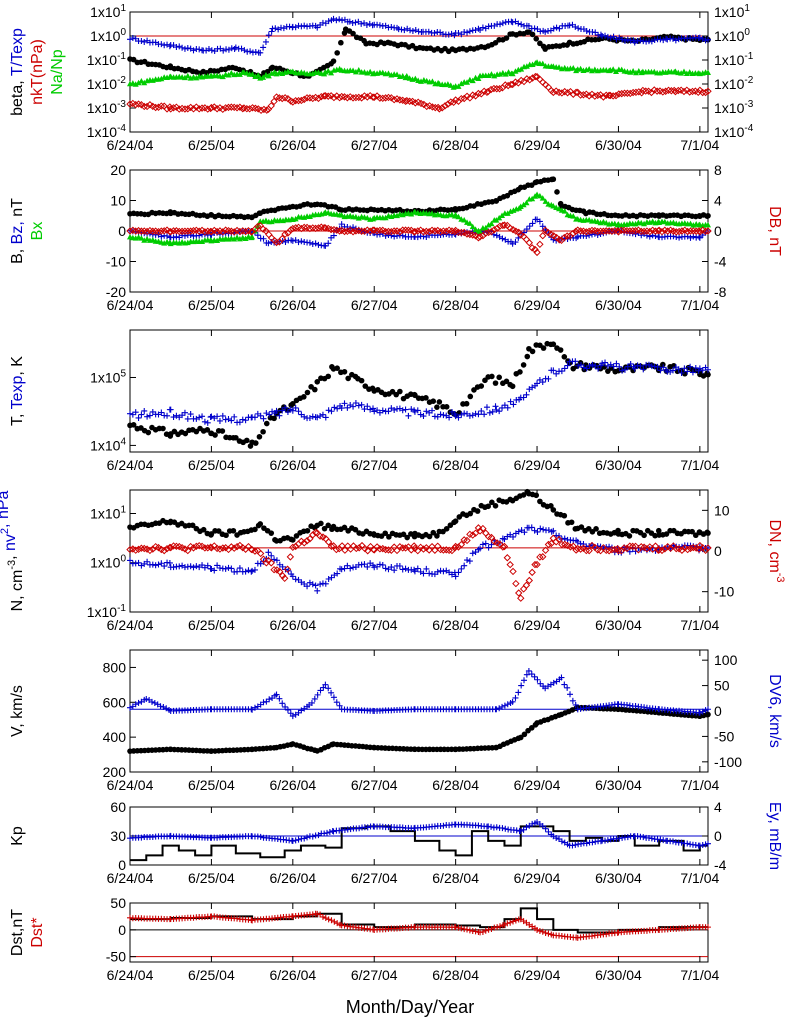 This screenshot has height=1024, width=791. Describe the element at coordinates (118, 201) in the screenshot. I see `y-tick-label: 10` at that location.